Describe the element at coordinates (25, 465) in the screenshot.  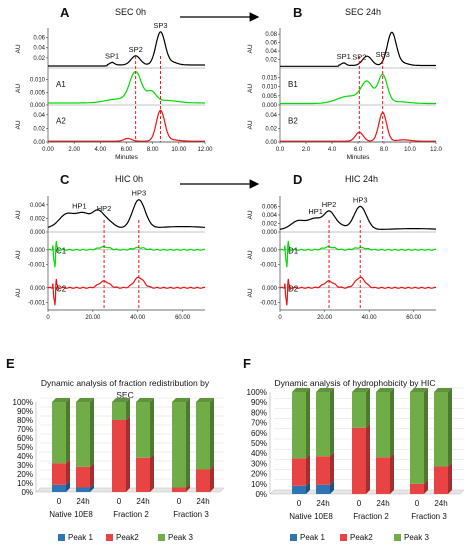
I see `y-tick-label: 30%` at that location.